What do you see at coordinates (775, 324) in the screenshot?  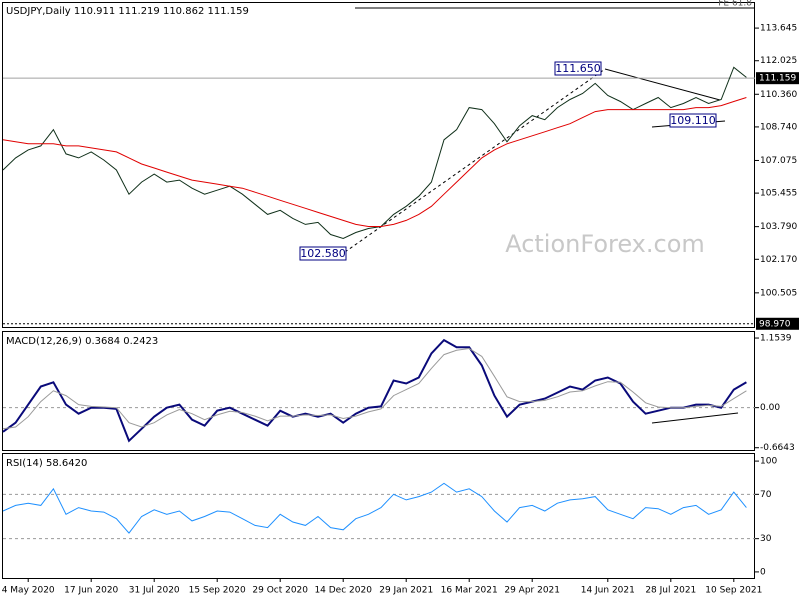 I see `price-label: 98.970` at bounding box center [775, 324].